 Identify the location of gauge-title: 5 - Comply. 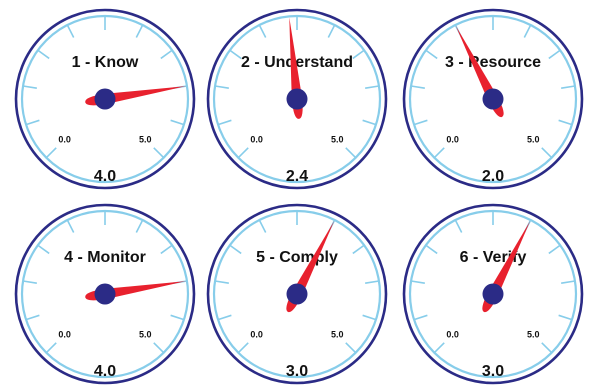
(297, 257).